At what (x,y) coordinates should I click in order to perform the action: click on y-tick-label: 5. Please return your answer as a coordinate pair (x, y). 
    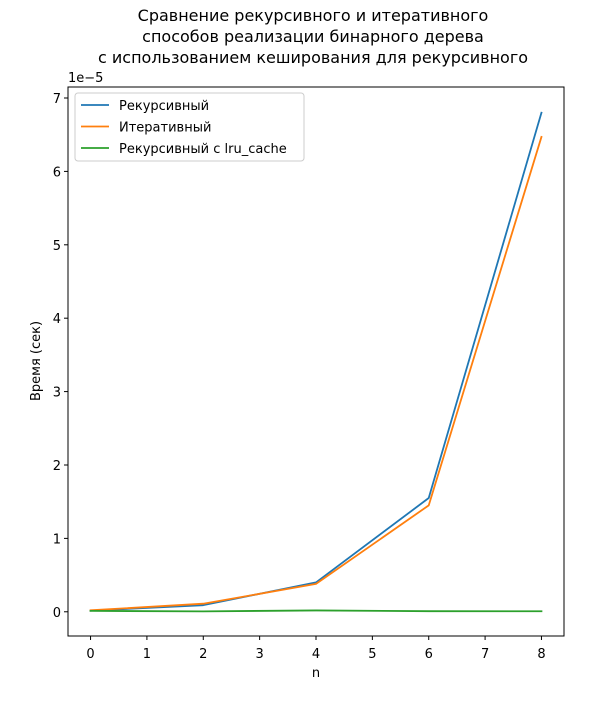
    Looking at the image, I should click on (57, 246).